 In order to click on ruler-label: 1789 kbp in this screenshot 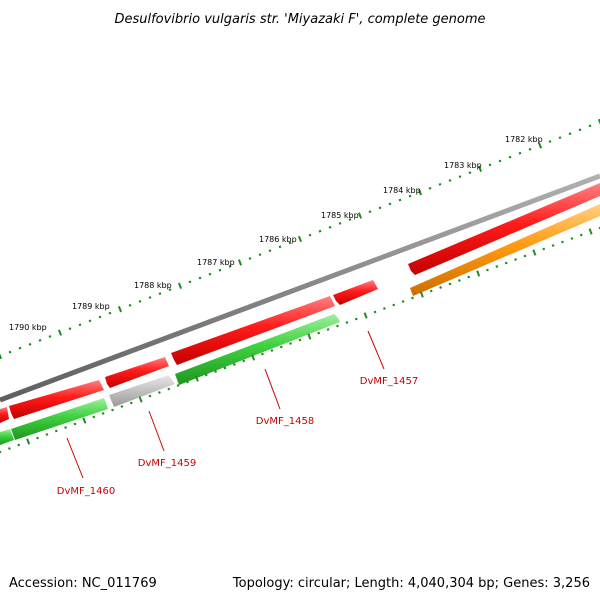, I will do `click(91, 306)`.